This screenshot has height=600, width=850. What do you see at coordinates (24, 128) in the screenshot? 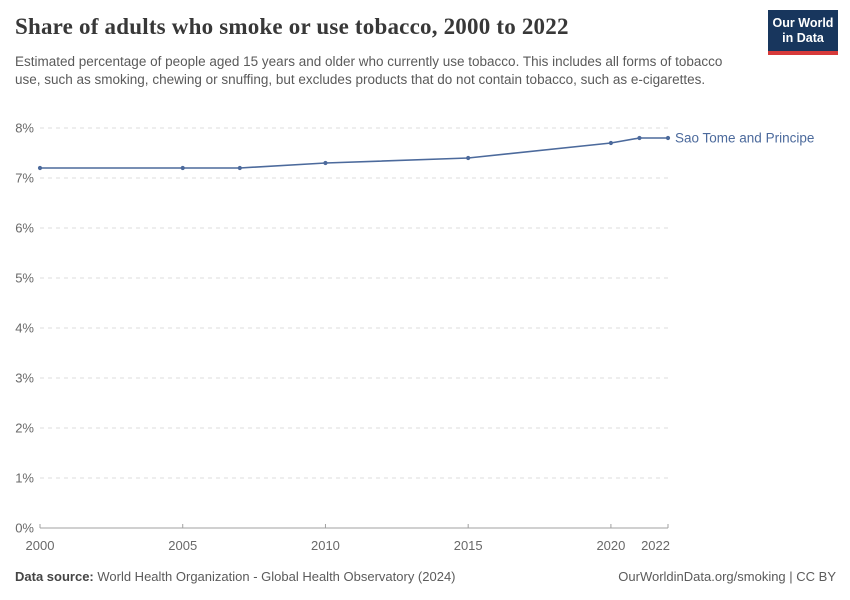
I see `y-tick-label: 8%` at bounding box center [24, 128].